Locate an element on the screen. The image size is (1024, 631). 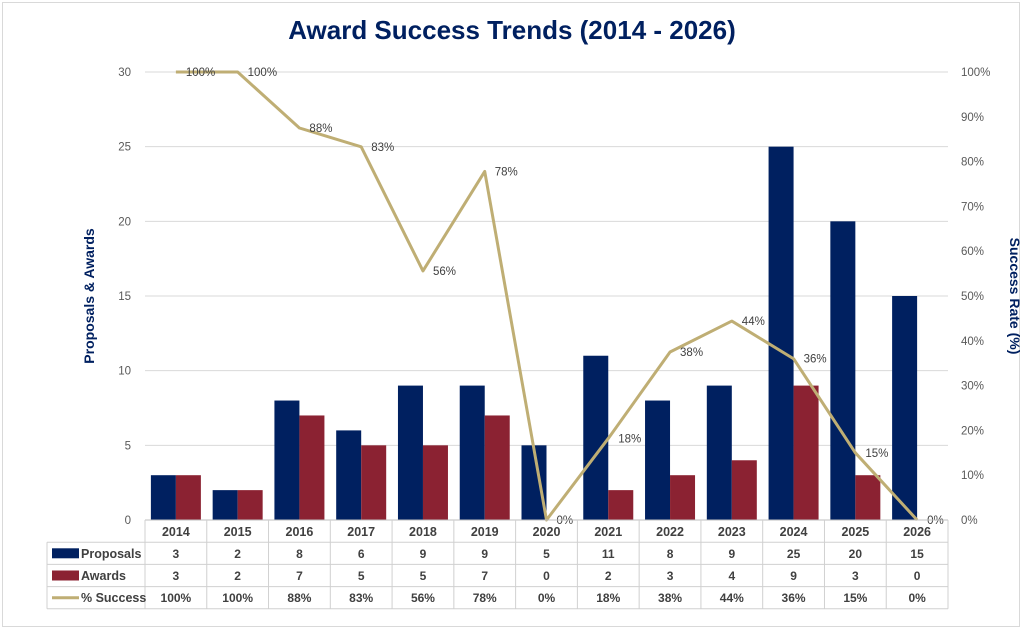
y2-tick-label: 0% is located at coordinates (969, 521).